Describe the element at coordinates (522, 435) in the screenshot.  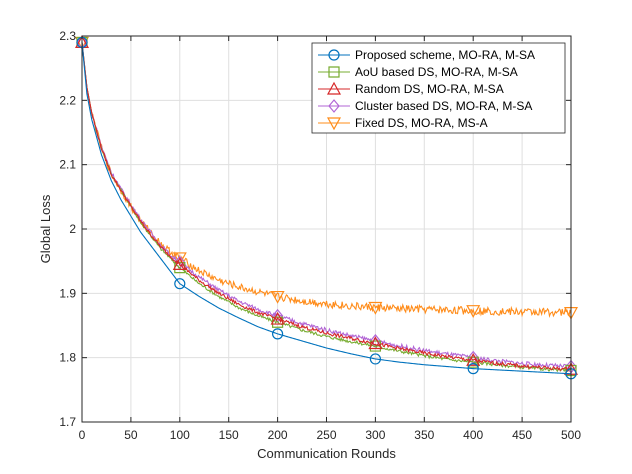
I see `x-tick-label: 450` at that location.